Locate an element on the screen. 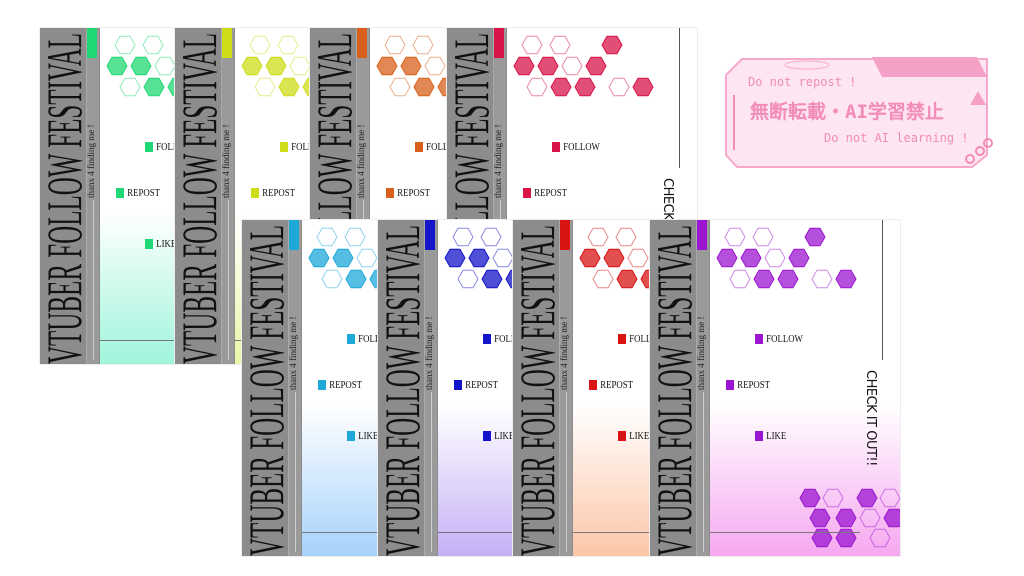 The image size is (1024, 576). hexagon-pattern is located at coordinates (583, 66).